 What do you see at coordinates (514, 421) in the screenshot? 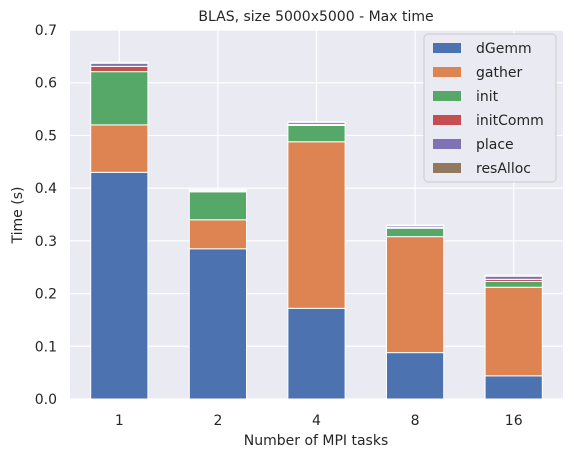
I see `x-tick-label: 16` at bounding box center [514, 421].